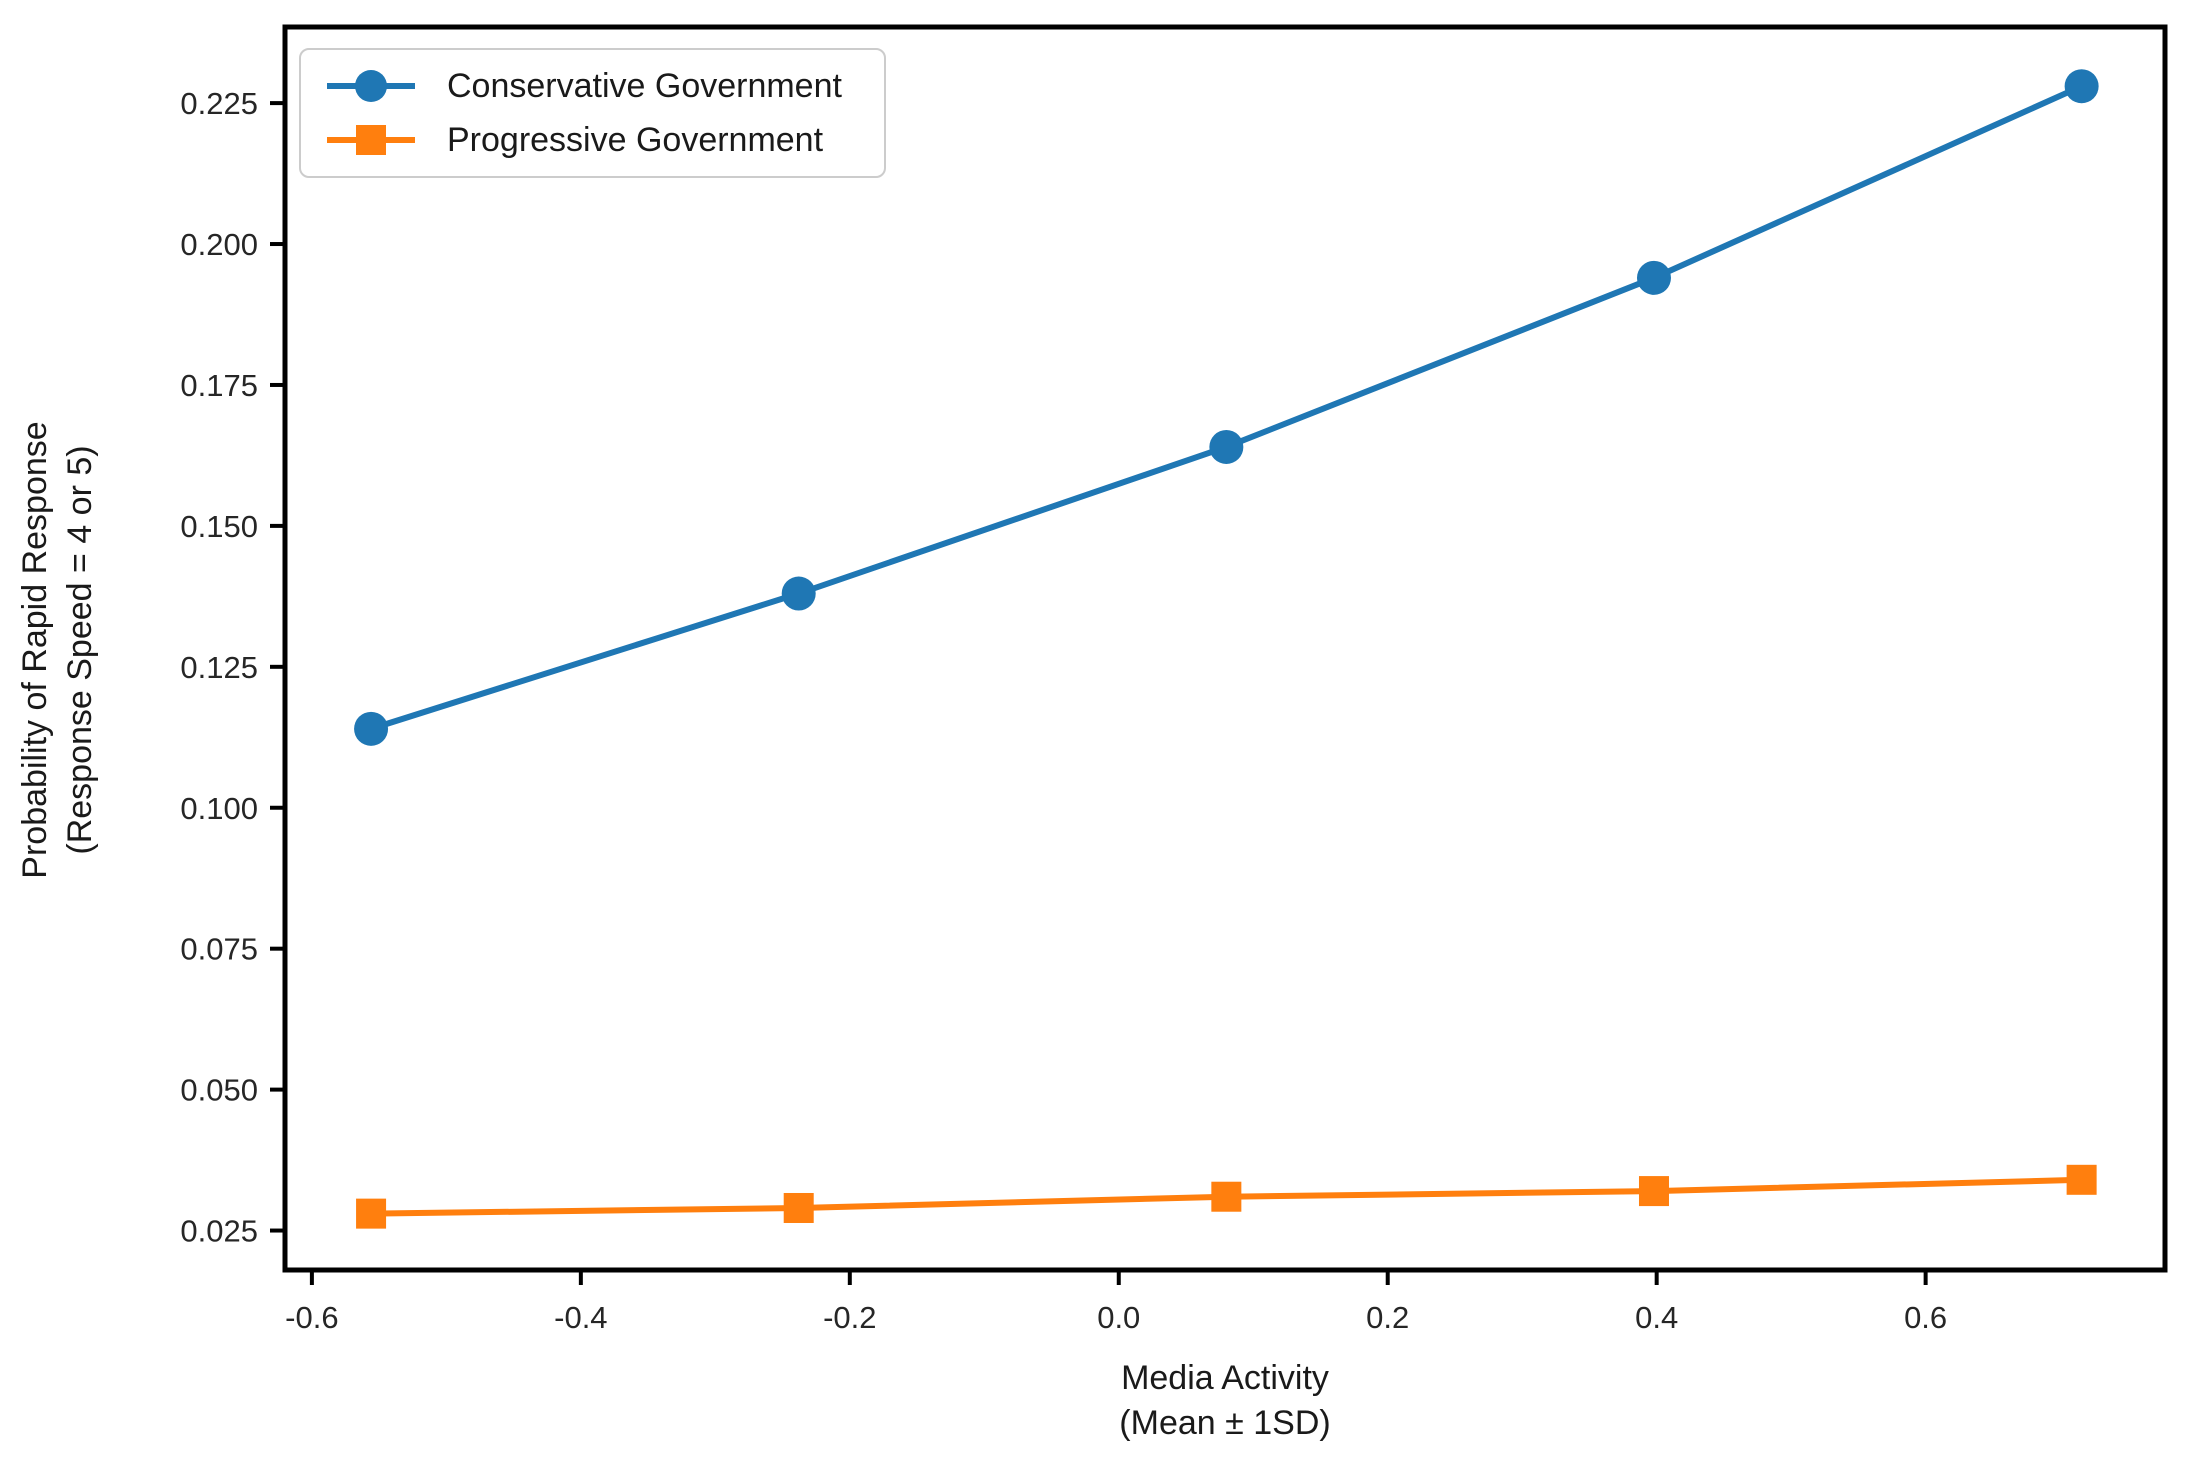 The width and height of the screenshot is (2187, 1462). I want to click on legend-item-progressive-government: Progressive Government, so click(583, 140).